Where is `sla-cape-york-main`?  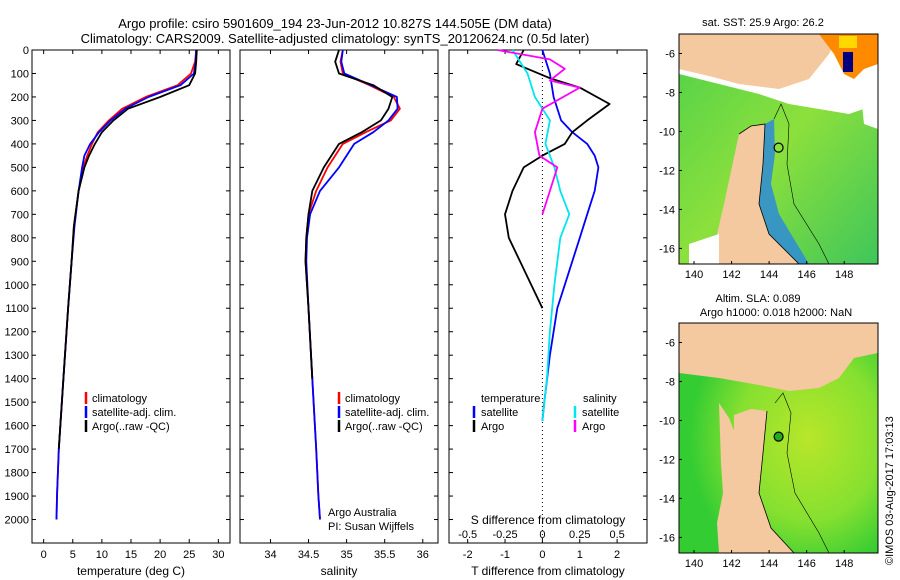
sla-cape-york-main is located at coordinates (764, 481).